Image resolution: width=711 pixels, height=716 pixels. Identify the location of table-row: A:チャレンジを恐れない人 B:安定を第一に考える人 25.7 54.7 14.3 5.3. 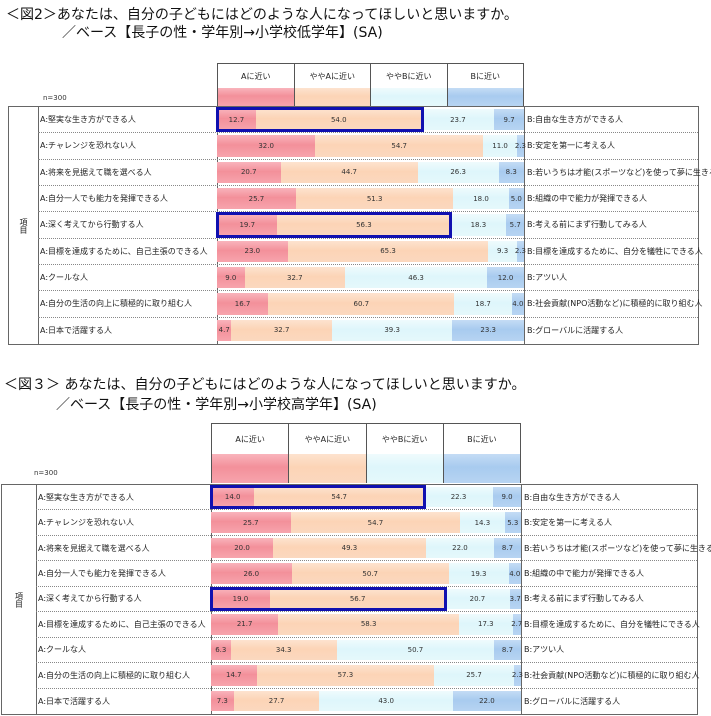
(366, 523).